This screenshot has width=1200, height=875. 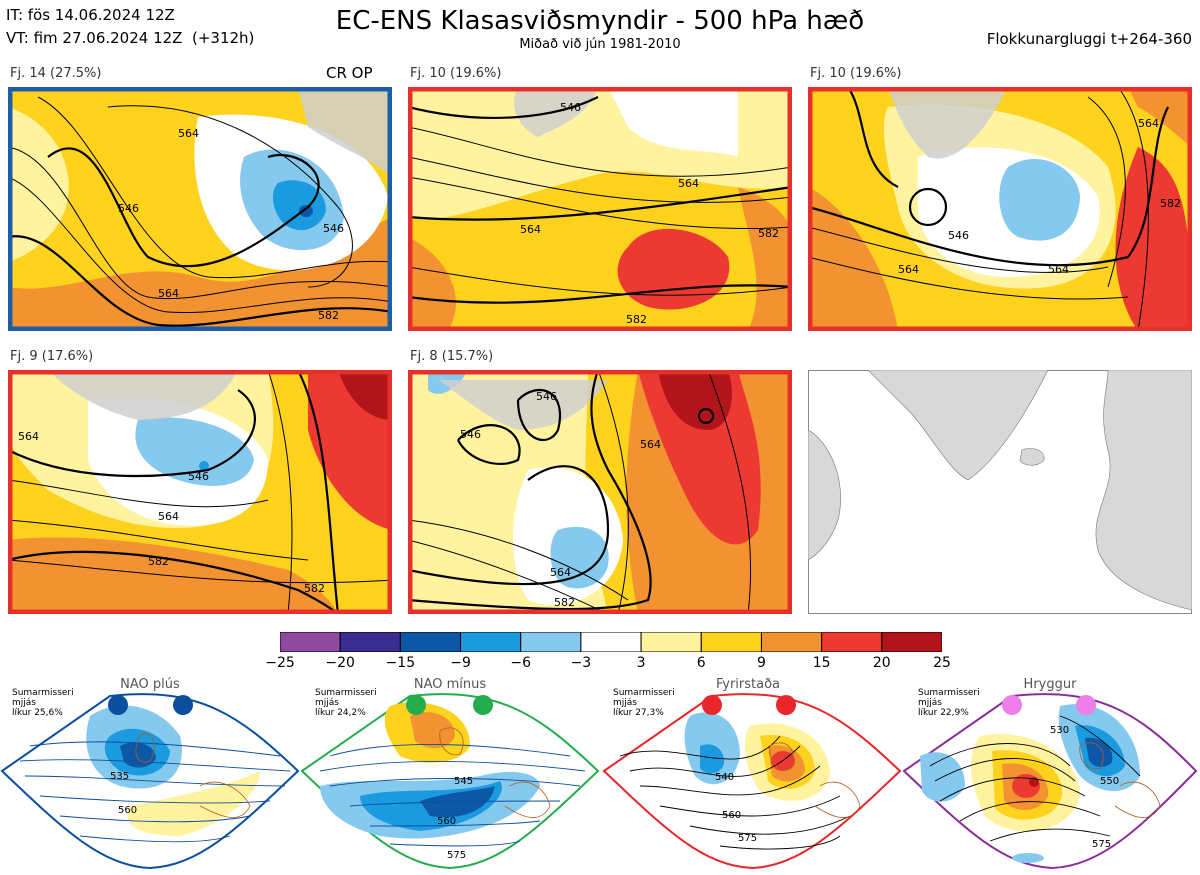 What do you see at coordinates (43, 703) in the screenshot?
I see `regime-1-note: Sumarmisseri mjjás líkur 25,6%` at bounding box center [43, 703].